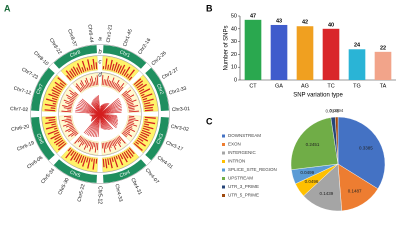  What do you see at coordinates (165, 163) in the screenshot?
I see `gene-label: Chr4-01` at bounding box center [165, 163].